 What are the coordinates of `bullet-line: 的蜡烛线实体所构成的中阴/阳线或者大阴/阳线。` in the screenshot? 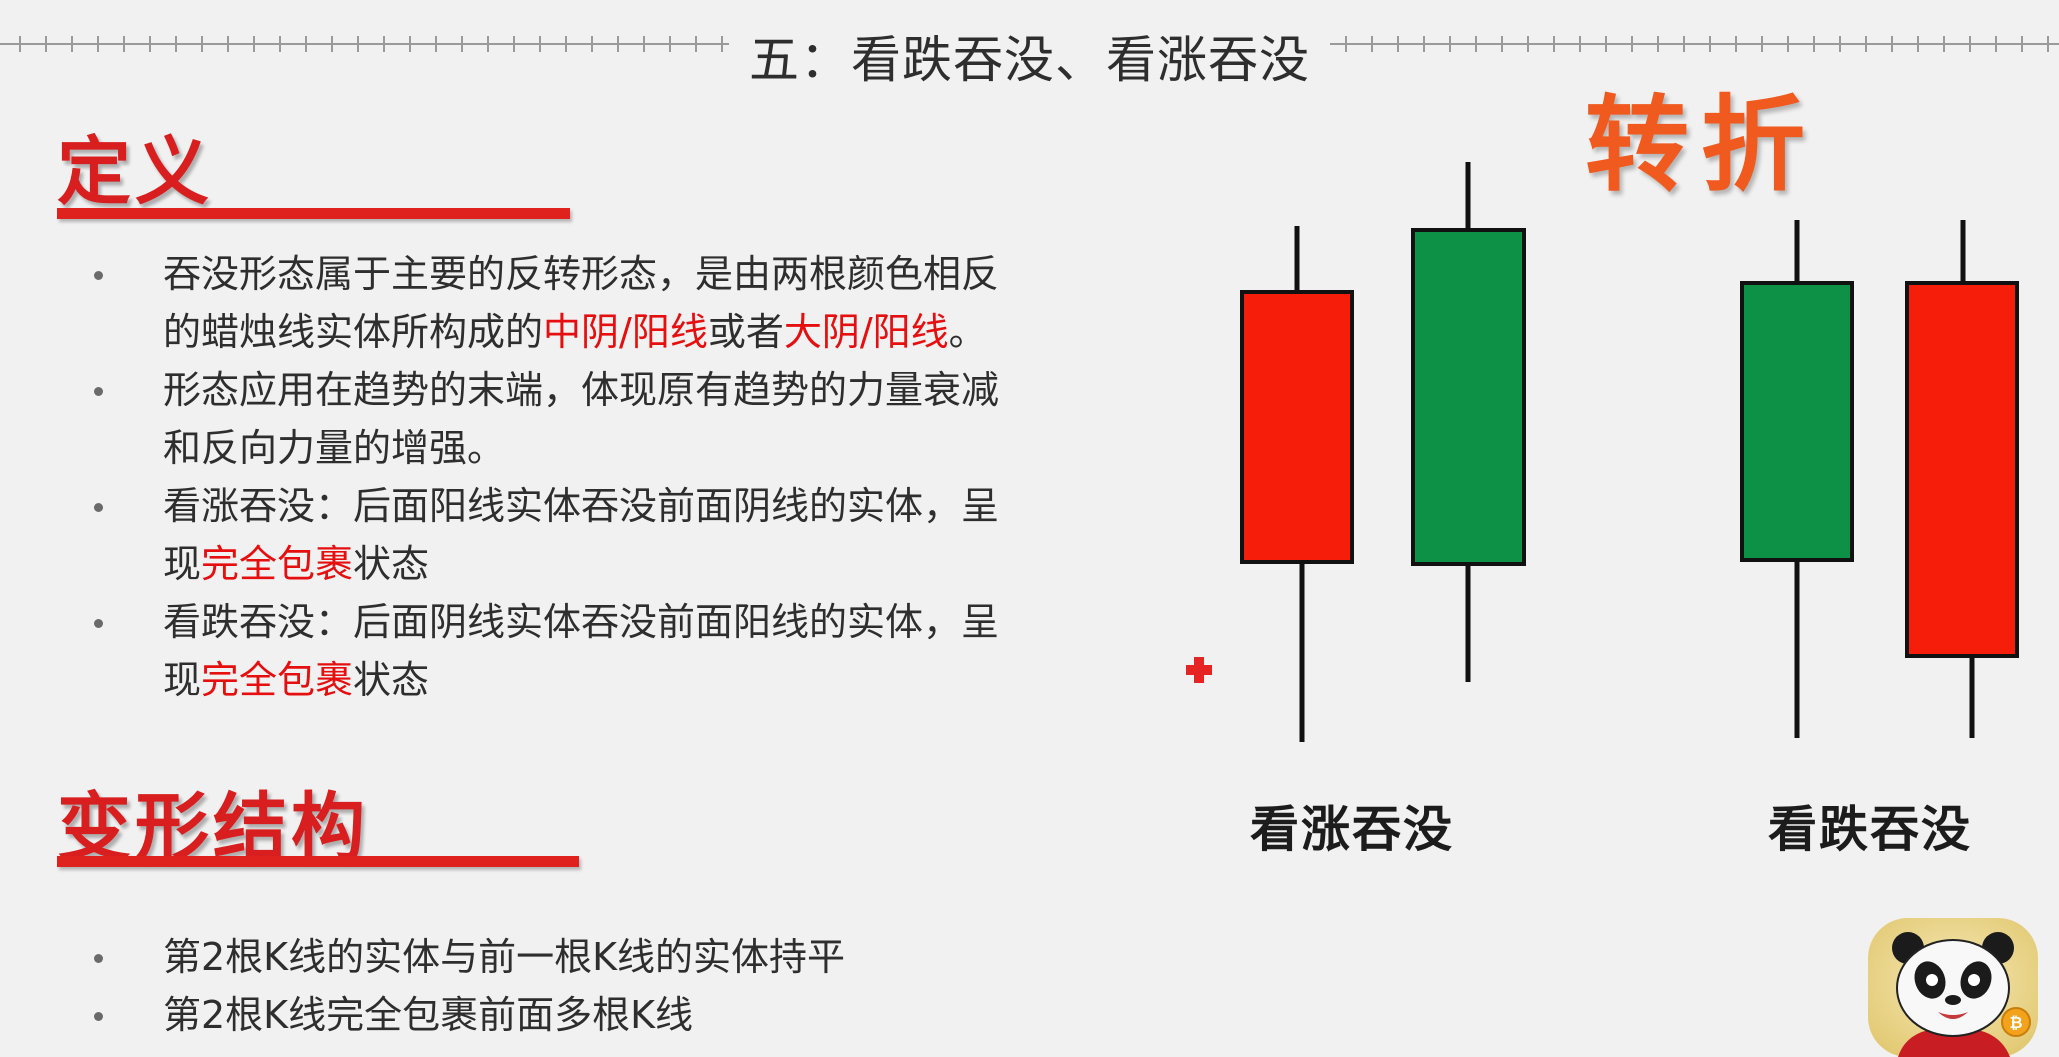 It's located at (665, 332).